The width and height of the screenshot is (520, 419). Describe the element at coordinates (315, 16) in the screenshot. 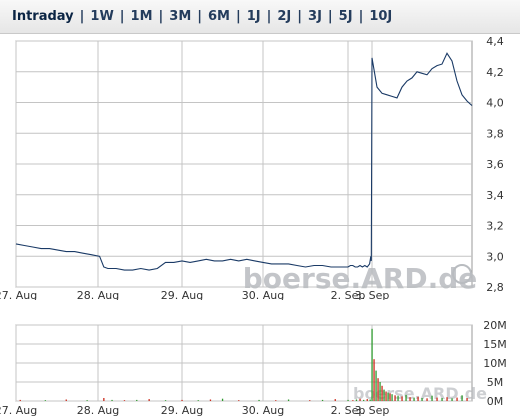

I see `tab-3j: 3J` at that location.